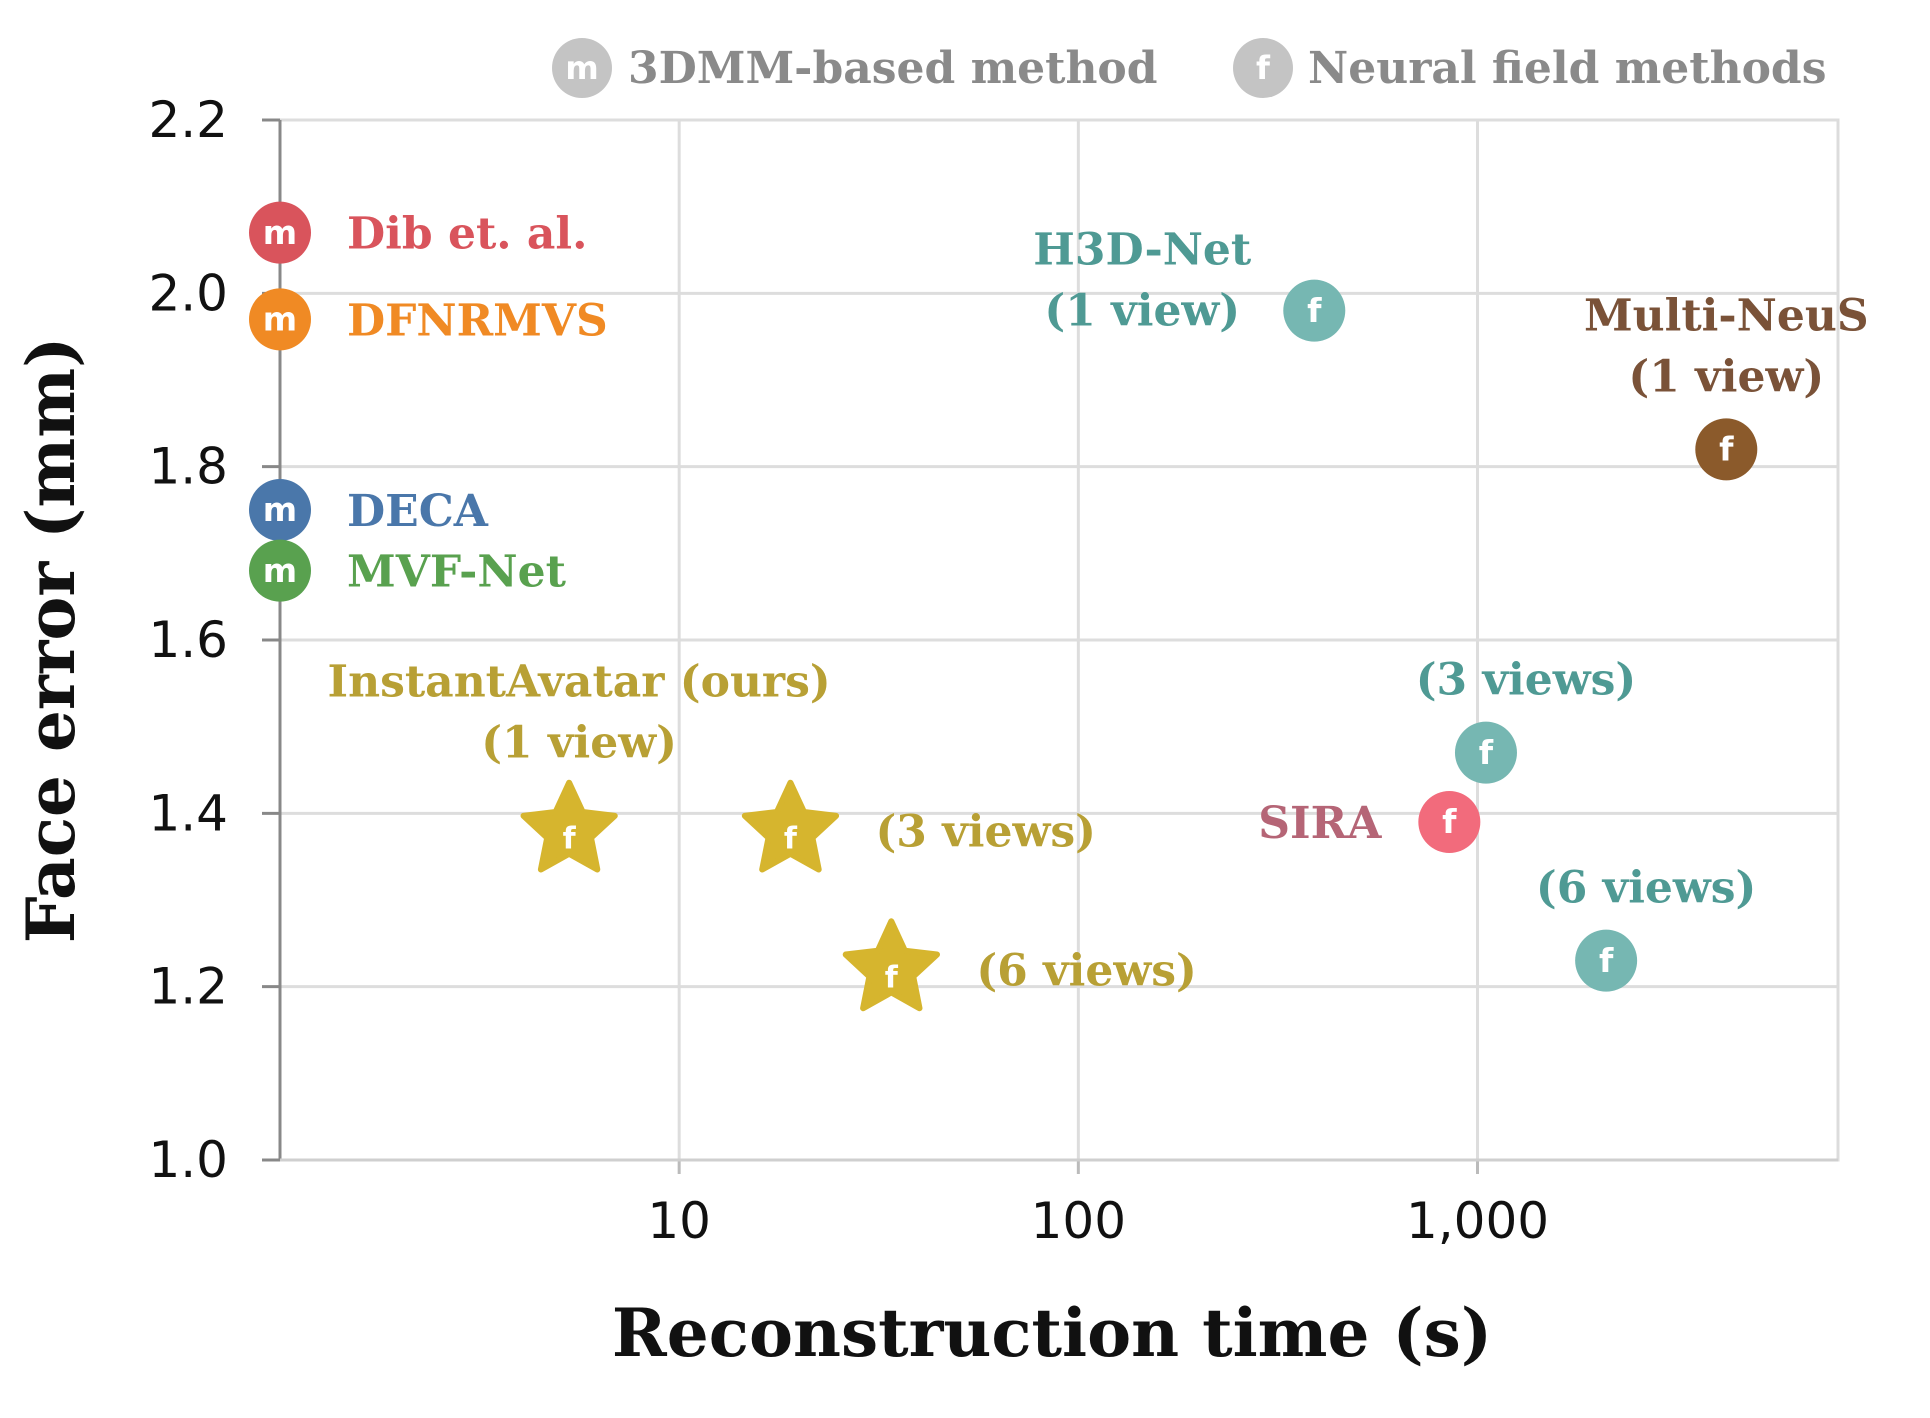  I want to click on y-tick-label: 1.6, so click(188, 640).